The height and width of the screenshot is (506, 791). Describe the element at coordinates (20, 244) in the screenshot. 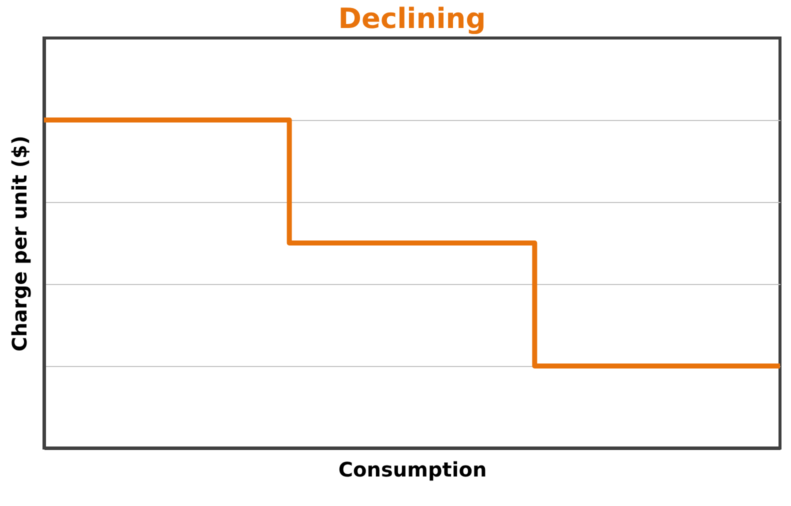

I see `y-axis-title: Charge per unit ($)` at that location.